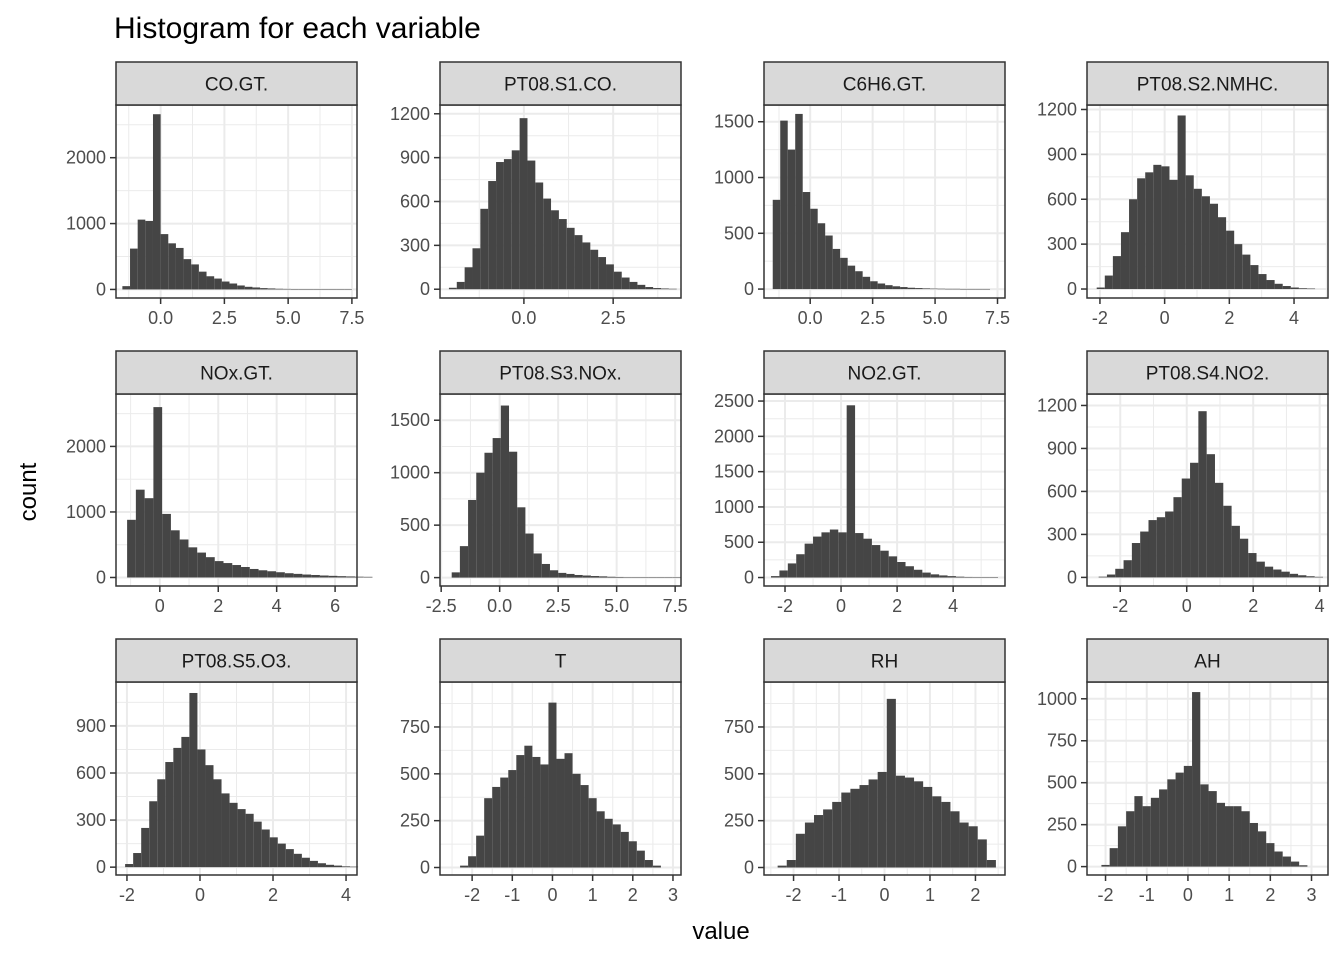  I want to click on facet-strip-label: PT08.S1.CO., so click(560, 85).